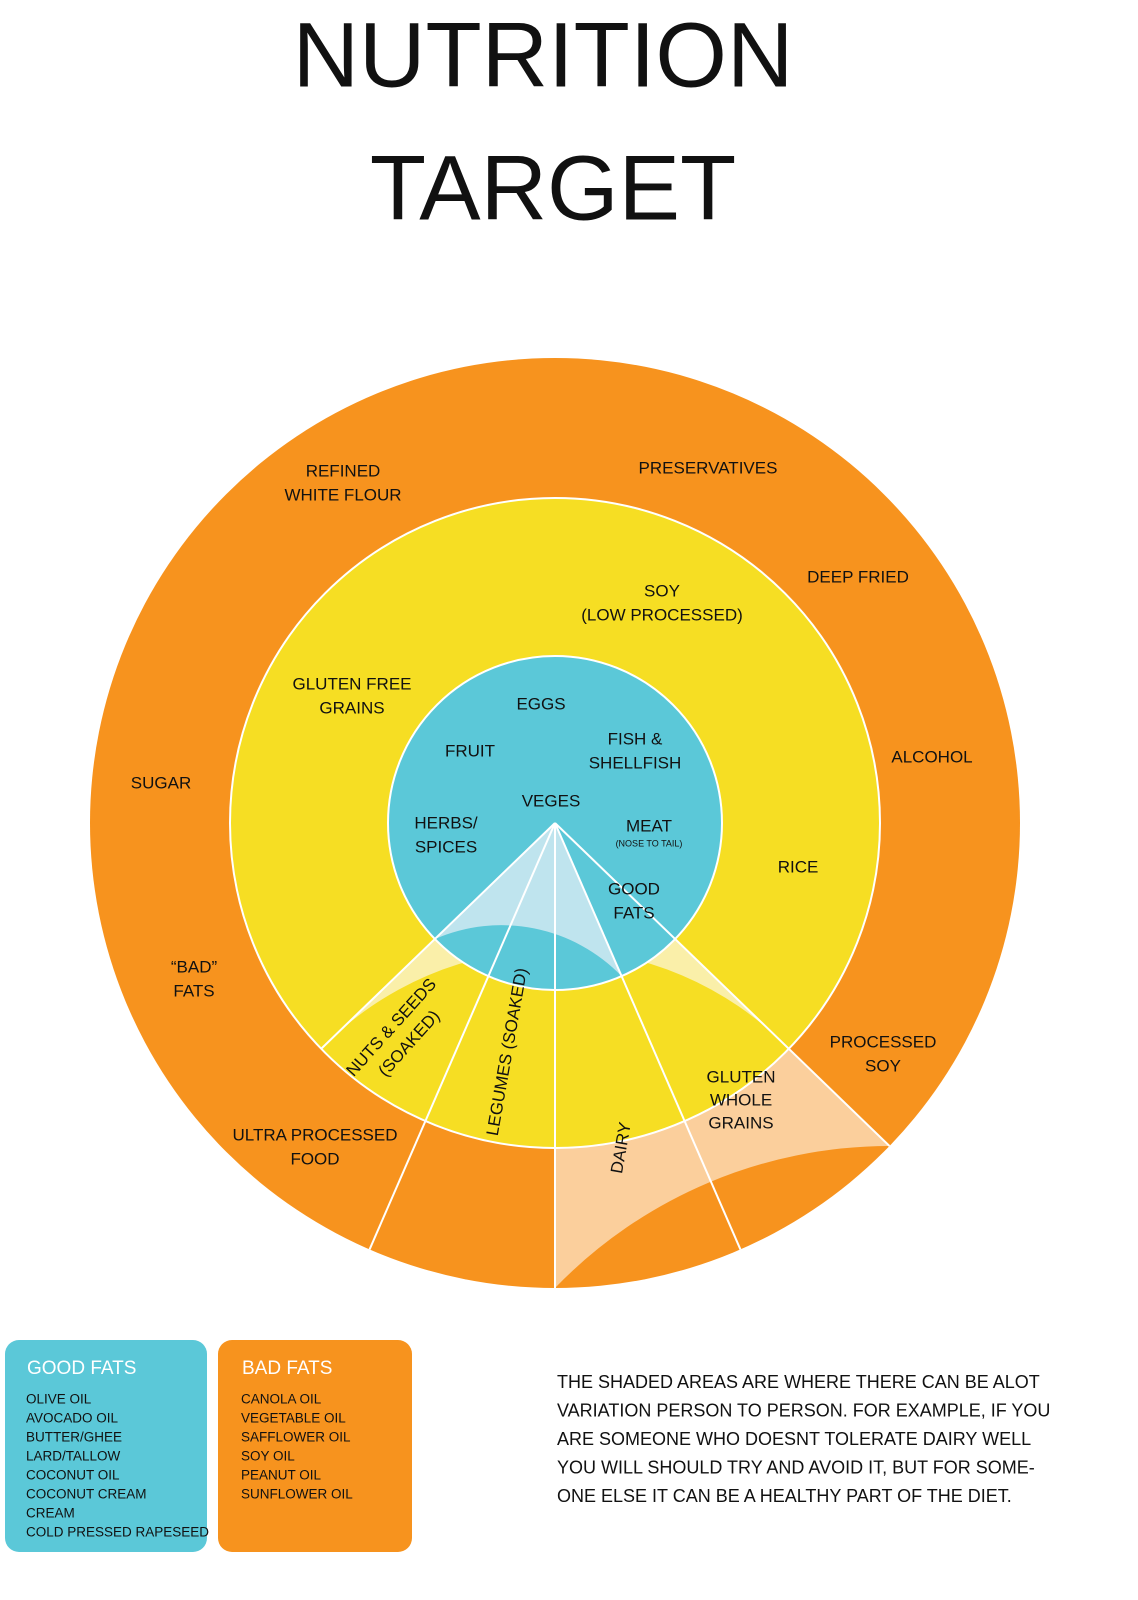 The image size is (1138, 1600). I want to click on title-line: TARGET, so click(553, 188).